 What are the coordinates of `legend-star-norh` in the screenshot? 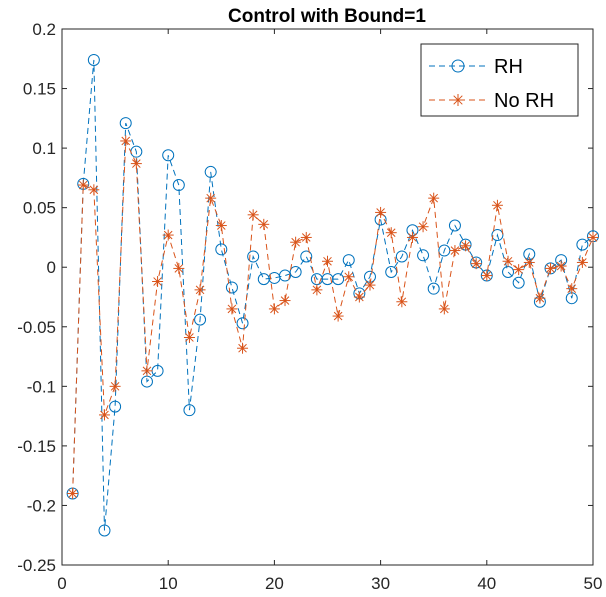 It's located at (458, 100).